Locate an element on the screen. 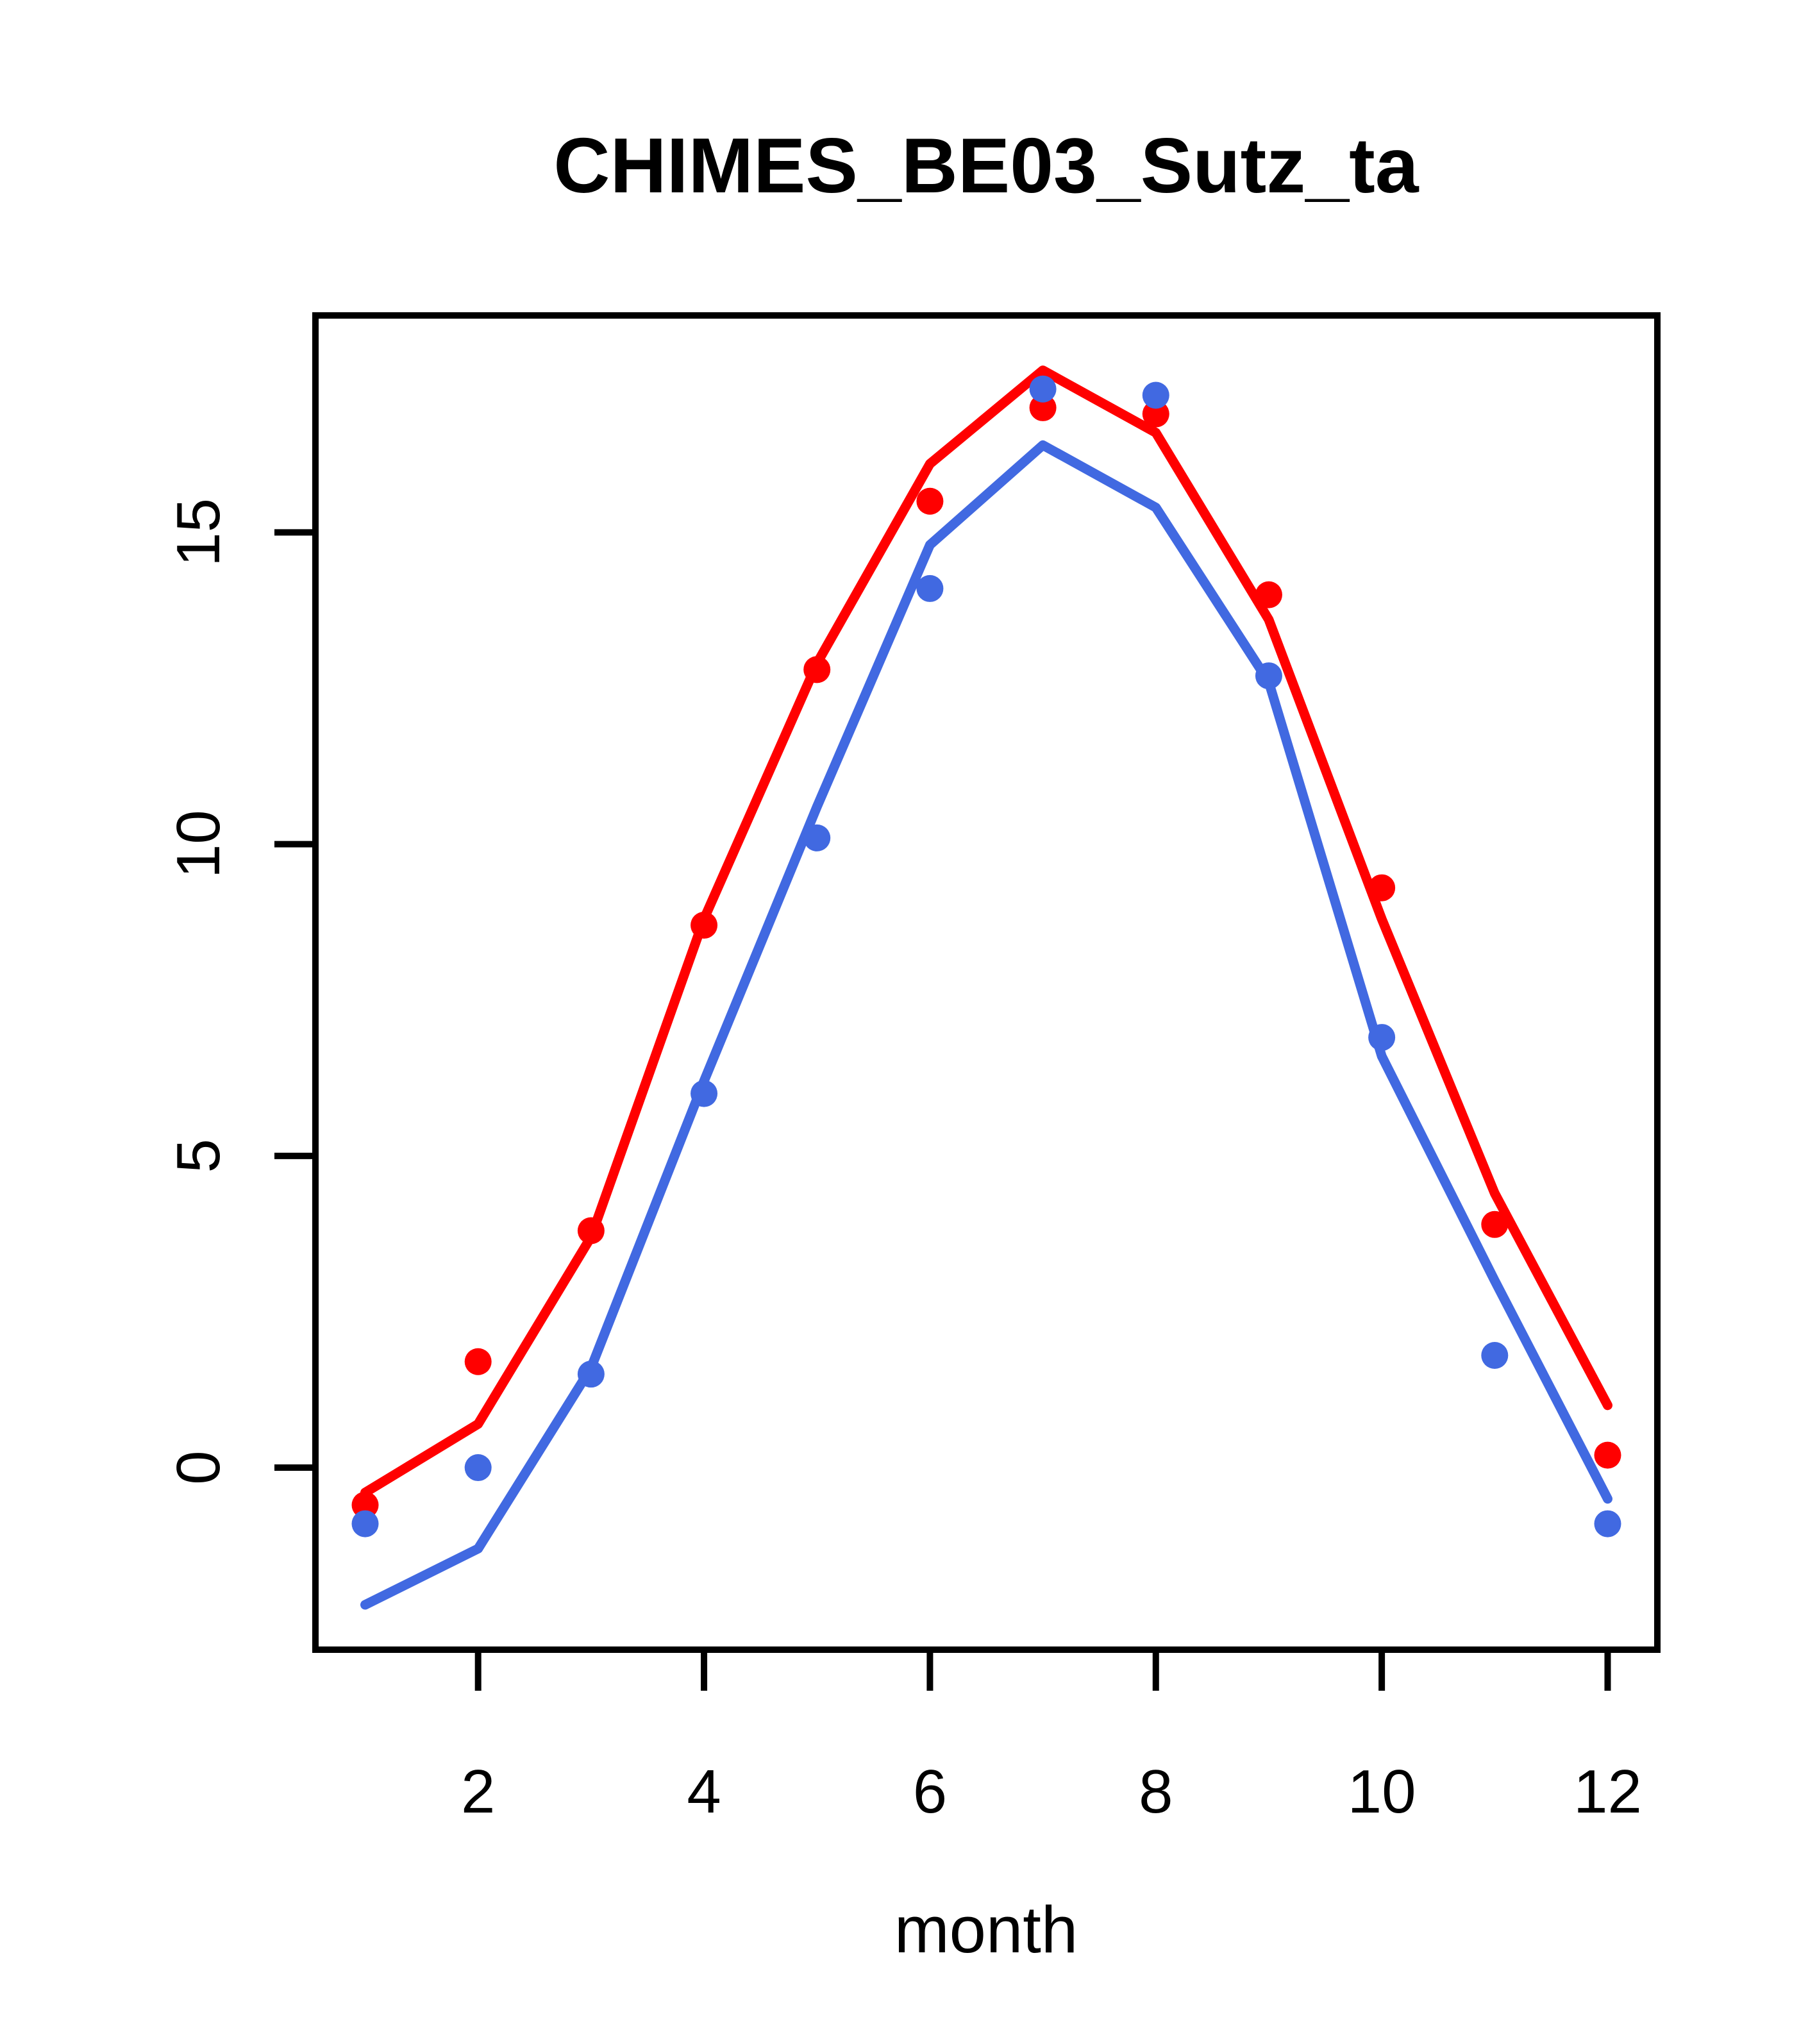  x-axis-label: month is located at coordinates (986, 1930).